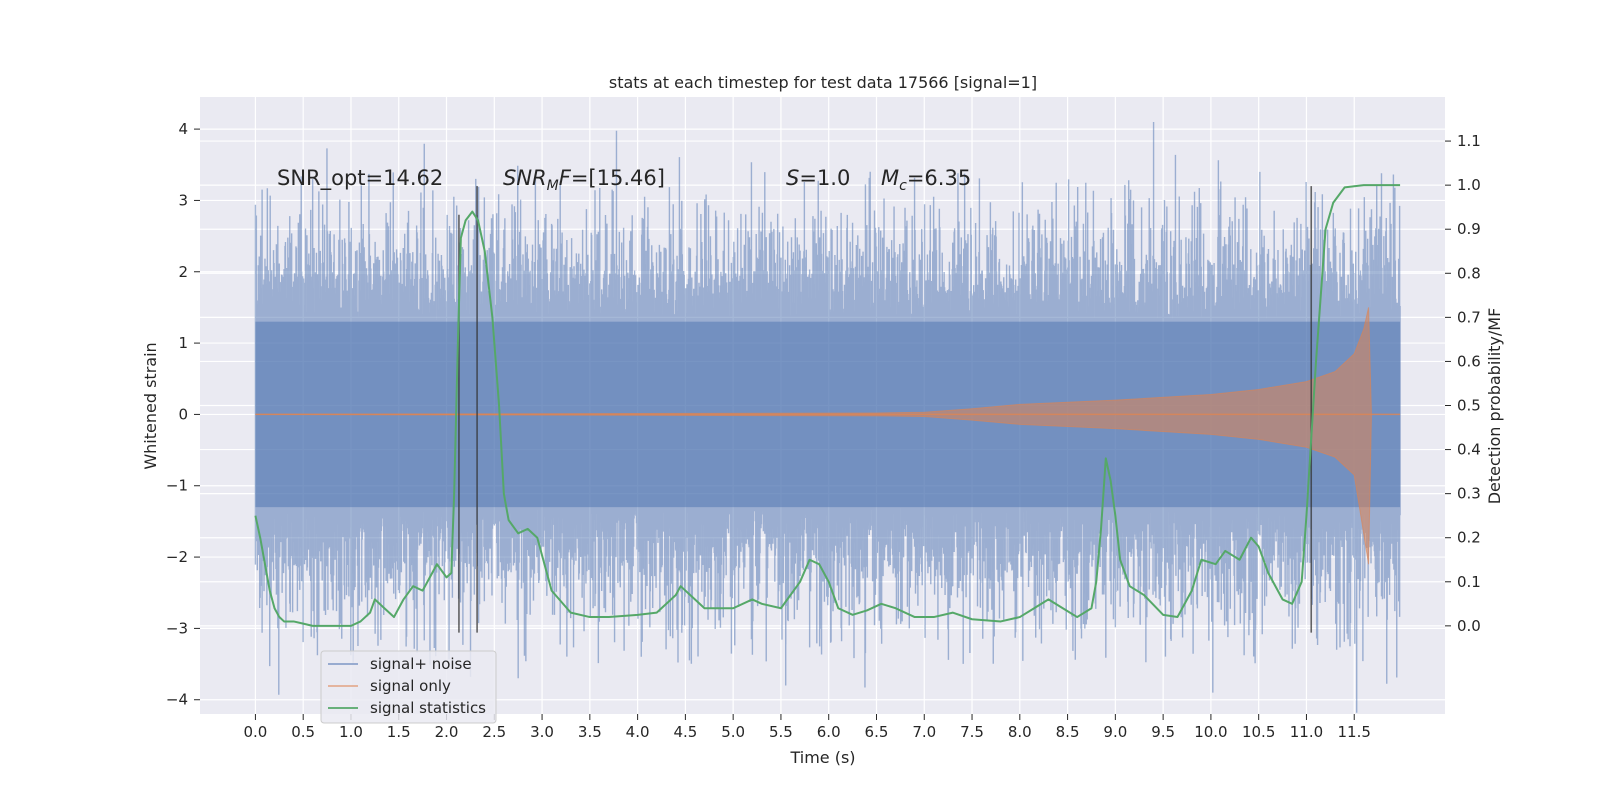 This screenshot has width=1600, height=800. What do you see at coordinates (638, 732) in the screenshot?
I see `x-tick-label: 4.0` at bounding box center [638, 732].